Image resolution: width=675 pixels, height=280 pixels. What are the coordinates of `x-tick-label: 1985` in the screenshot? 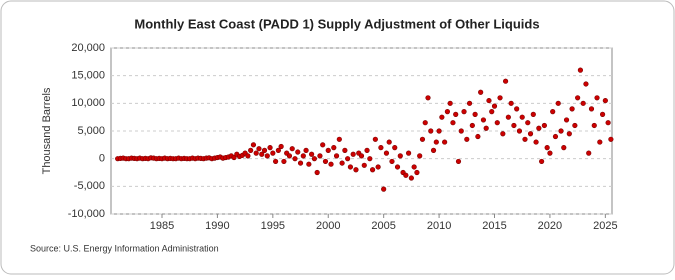 It's located at (162, 226).